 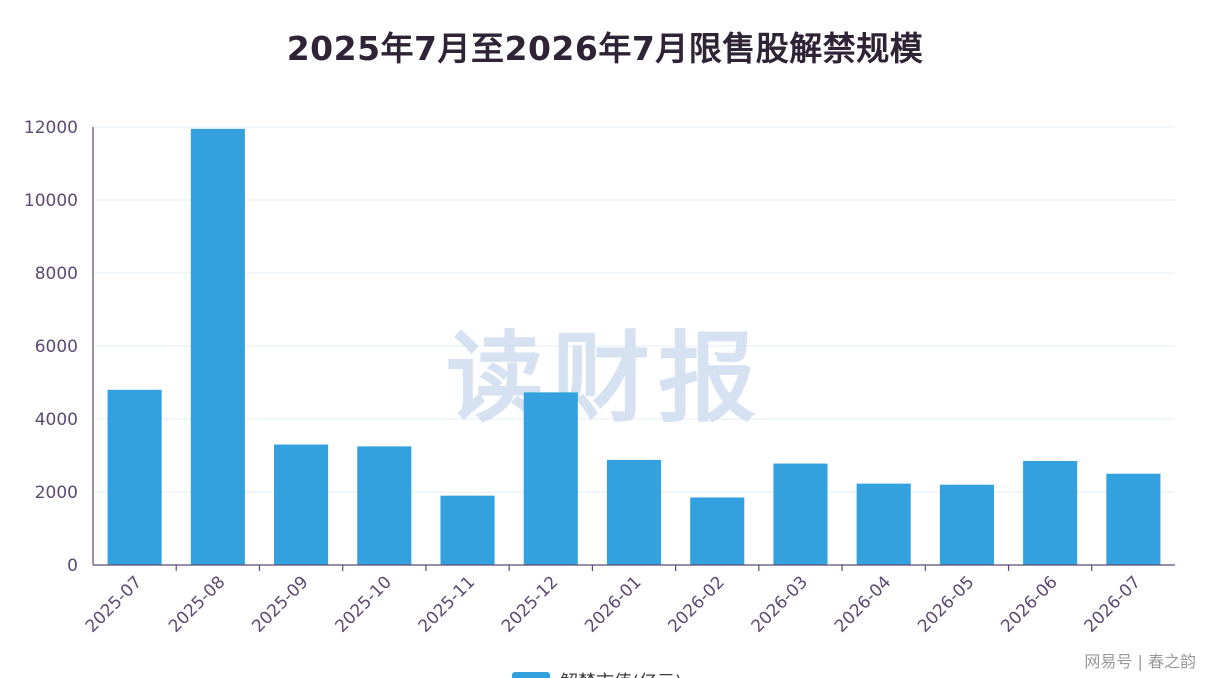 What do you see at coordinates (613, 604) in the screenshot?
I see `x-tick-label: 2026-01` at bounding box center [613, 604].